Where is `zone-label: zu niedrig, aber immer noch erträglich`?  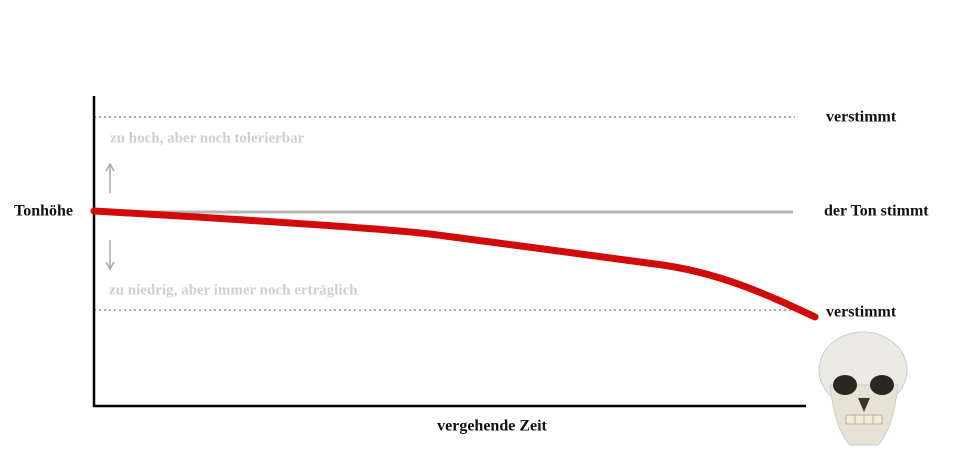
zone-label: zu niedrig, aber immer noch erträglich is located at coordinates (233, 290).